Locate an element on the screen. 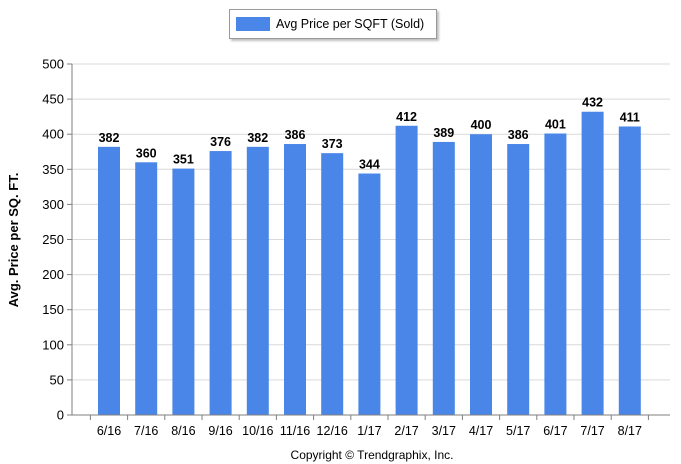  x-tick-label: 1/17 is located at coordinates (369, 431).